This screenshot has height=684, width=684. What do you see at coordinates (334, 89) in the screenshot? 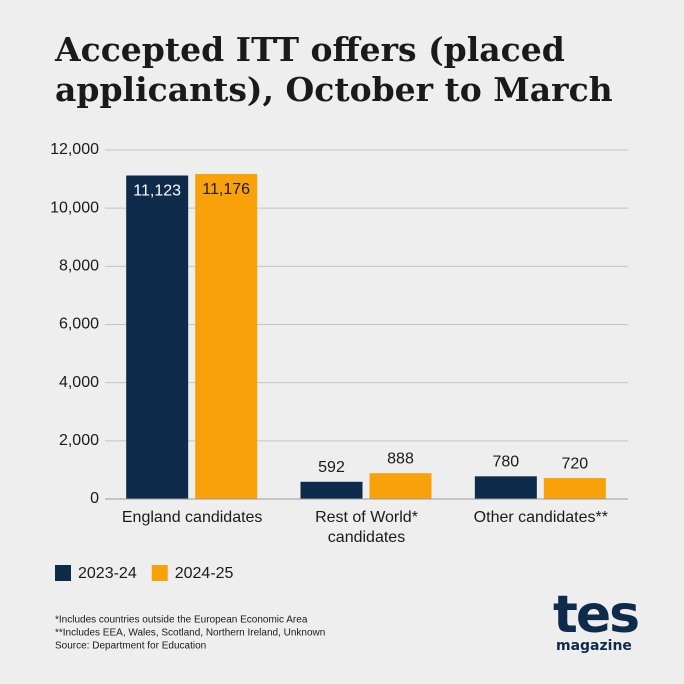
I see `chart-title: applicants), October to March` at bounding box center [334, 89].